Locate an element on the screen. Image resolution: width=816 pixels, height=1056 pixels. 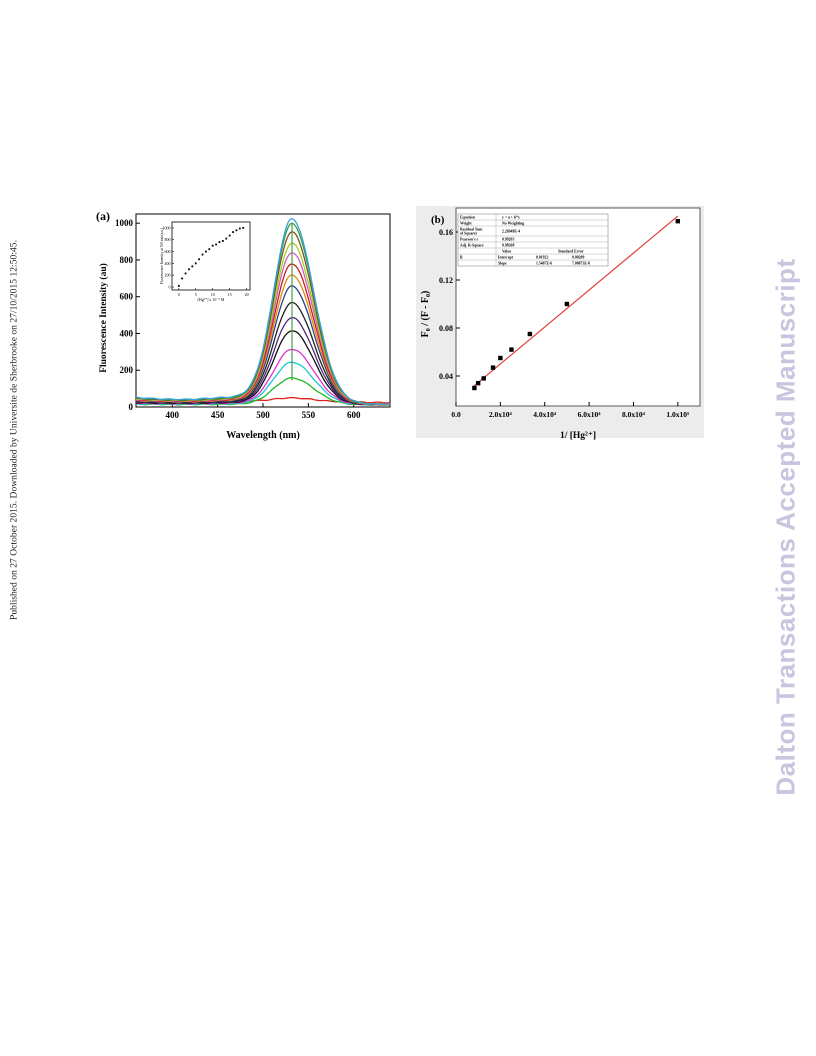
inset-y-tick-label: 1000 is located at coordinates (167, 227).